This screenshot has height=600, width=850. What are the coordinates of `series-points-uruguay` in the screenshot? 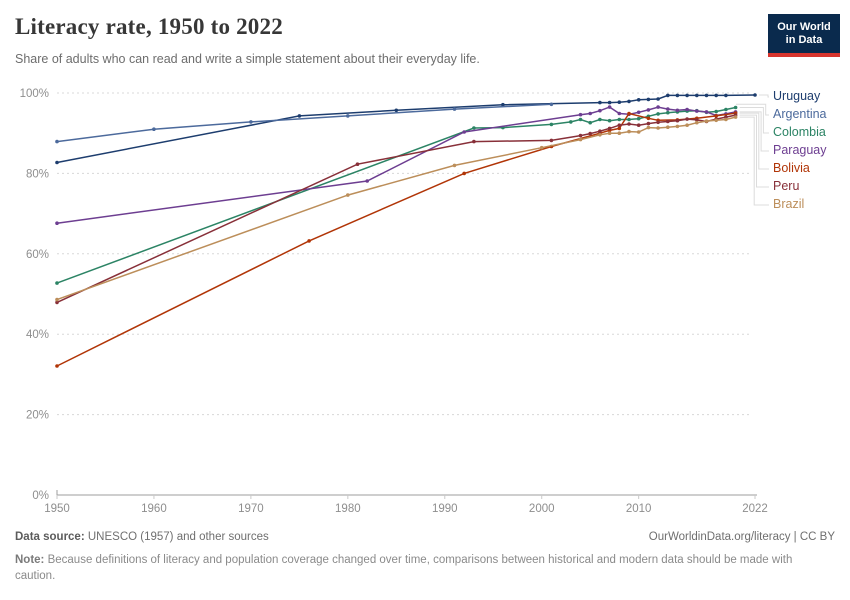 It's located at (406, 129).